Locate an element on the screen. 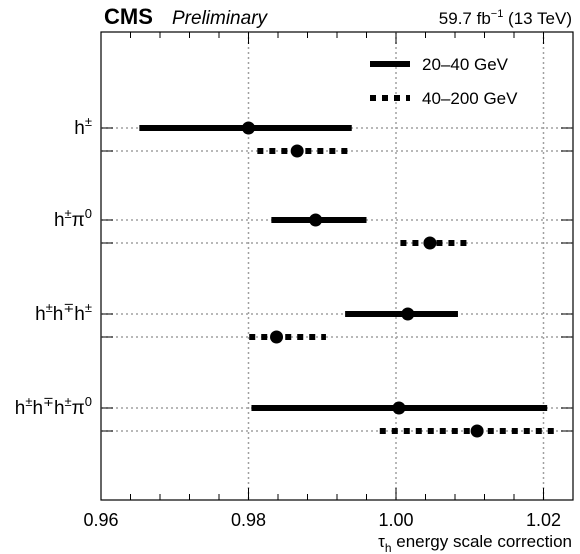 The height and width of the screenshot is (554, 580). experiment-label: CMS is located at coordinates (128, 16).